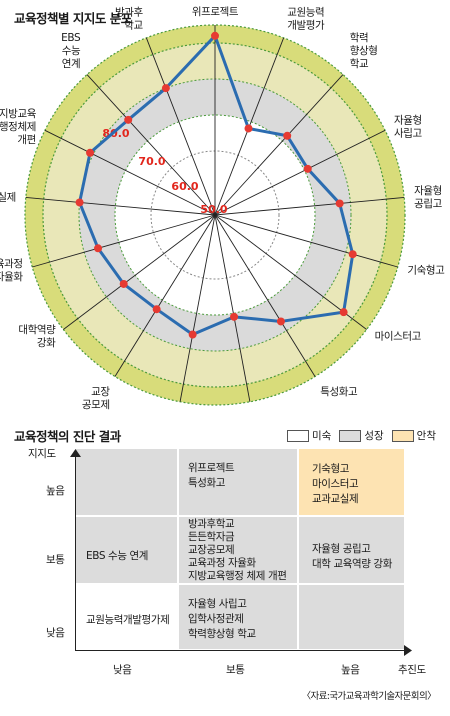 Image resolution: width=450 pixels, height=716 pixels. I want to click on x-axis-arrow-icon, so click(408, 650).